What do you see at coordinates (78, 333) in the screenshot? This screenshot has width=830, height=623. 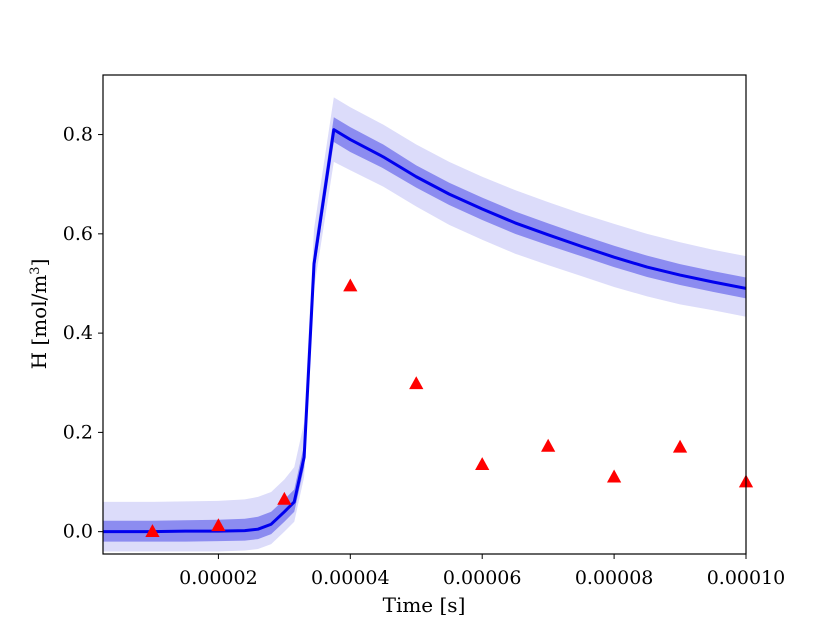 I see `y-tick-label: 0.4` at bounding box center [78, 333].